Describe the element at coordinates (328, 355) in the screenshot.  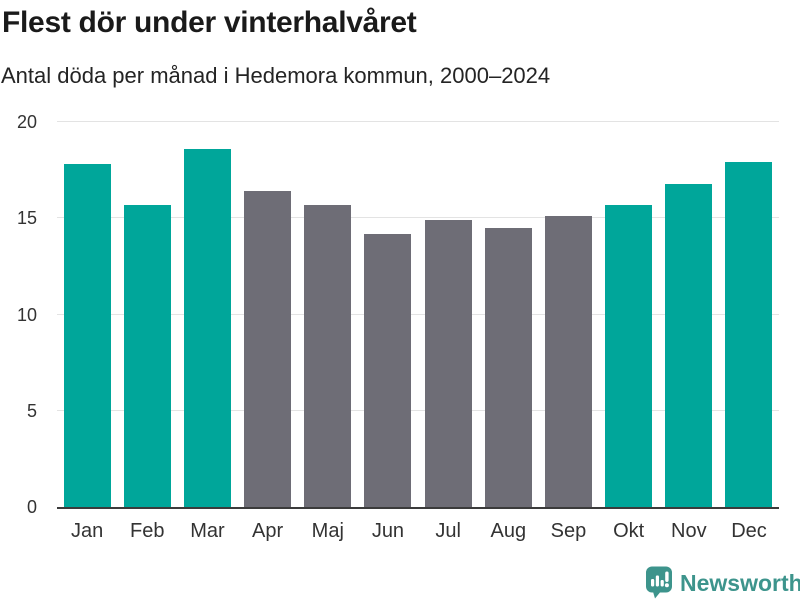
I see `bar-maj` at that location.